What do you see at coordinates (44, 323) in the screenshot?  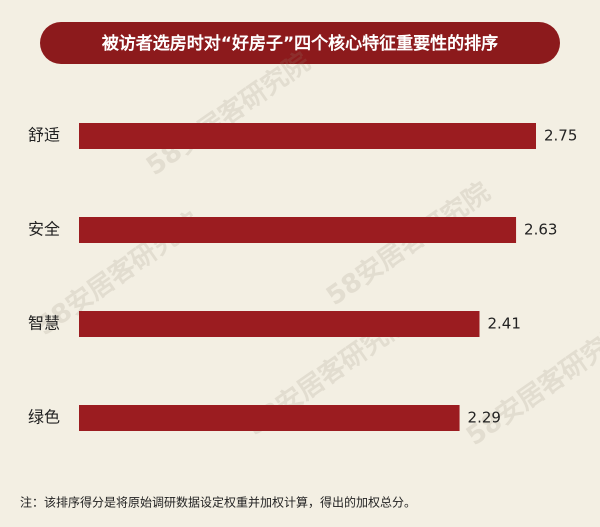 I see `category-label: 智慧` at bounding box center [44, 323].